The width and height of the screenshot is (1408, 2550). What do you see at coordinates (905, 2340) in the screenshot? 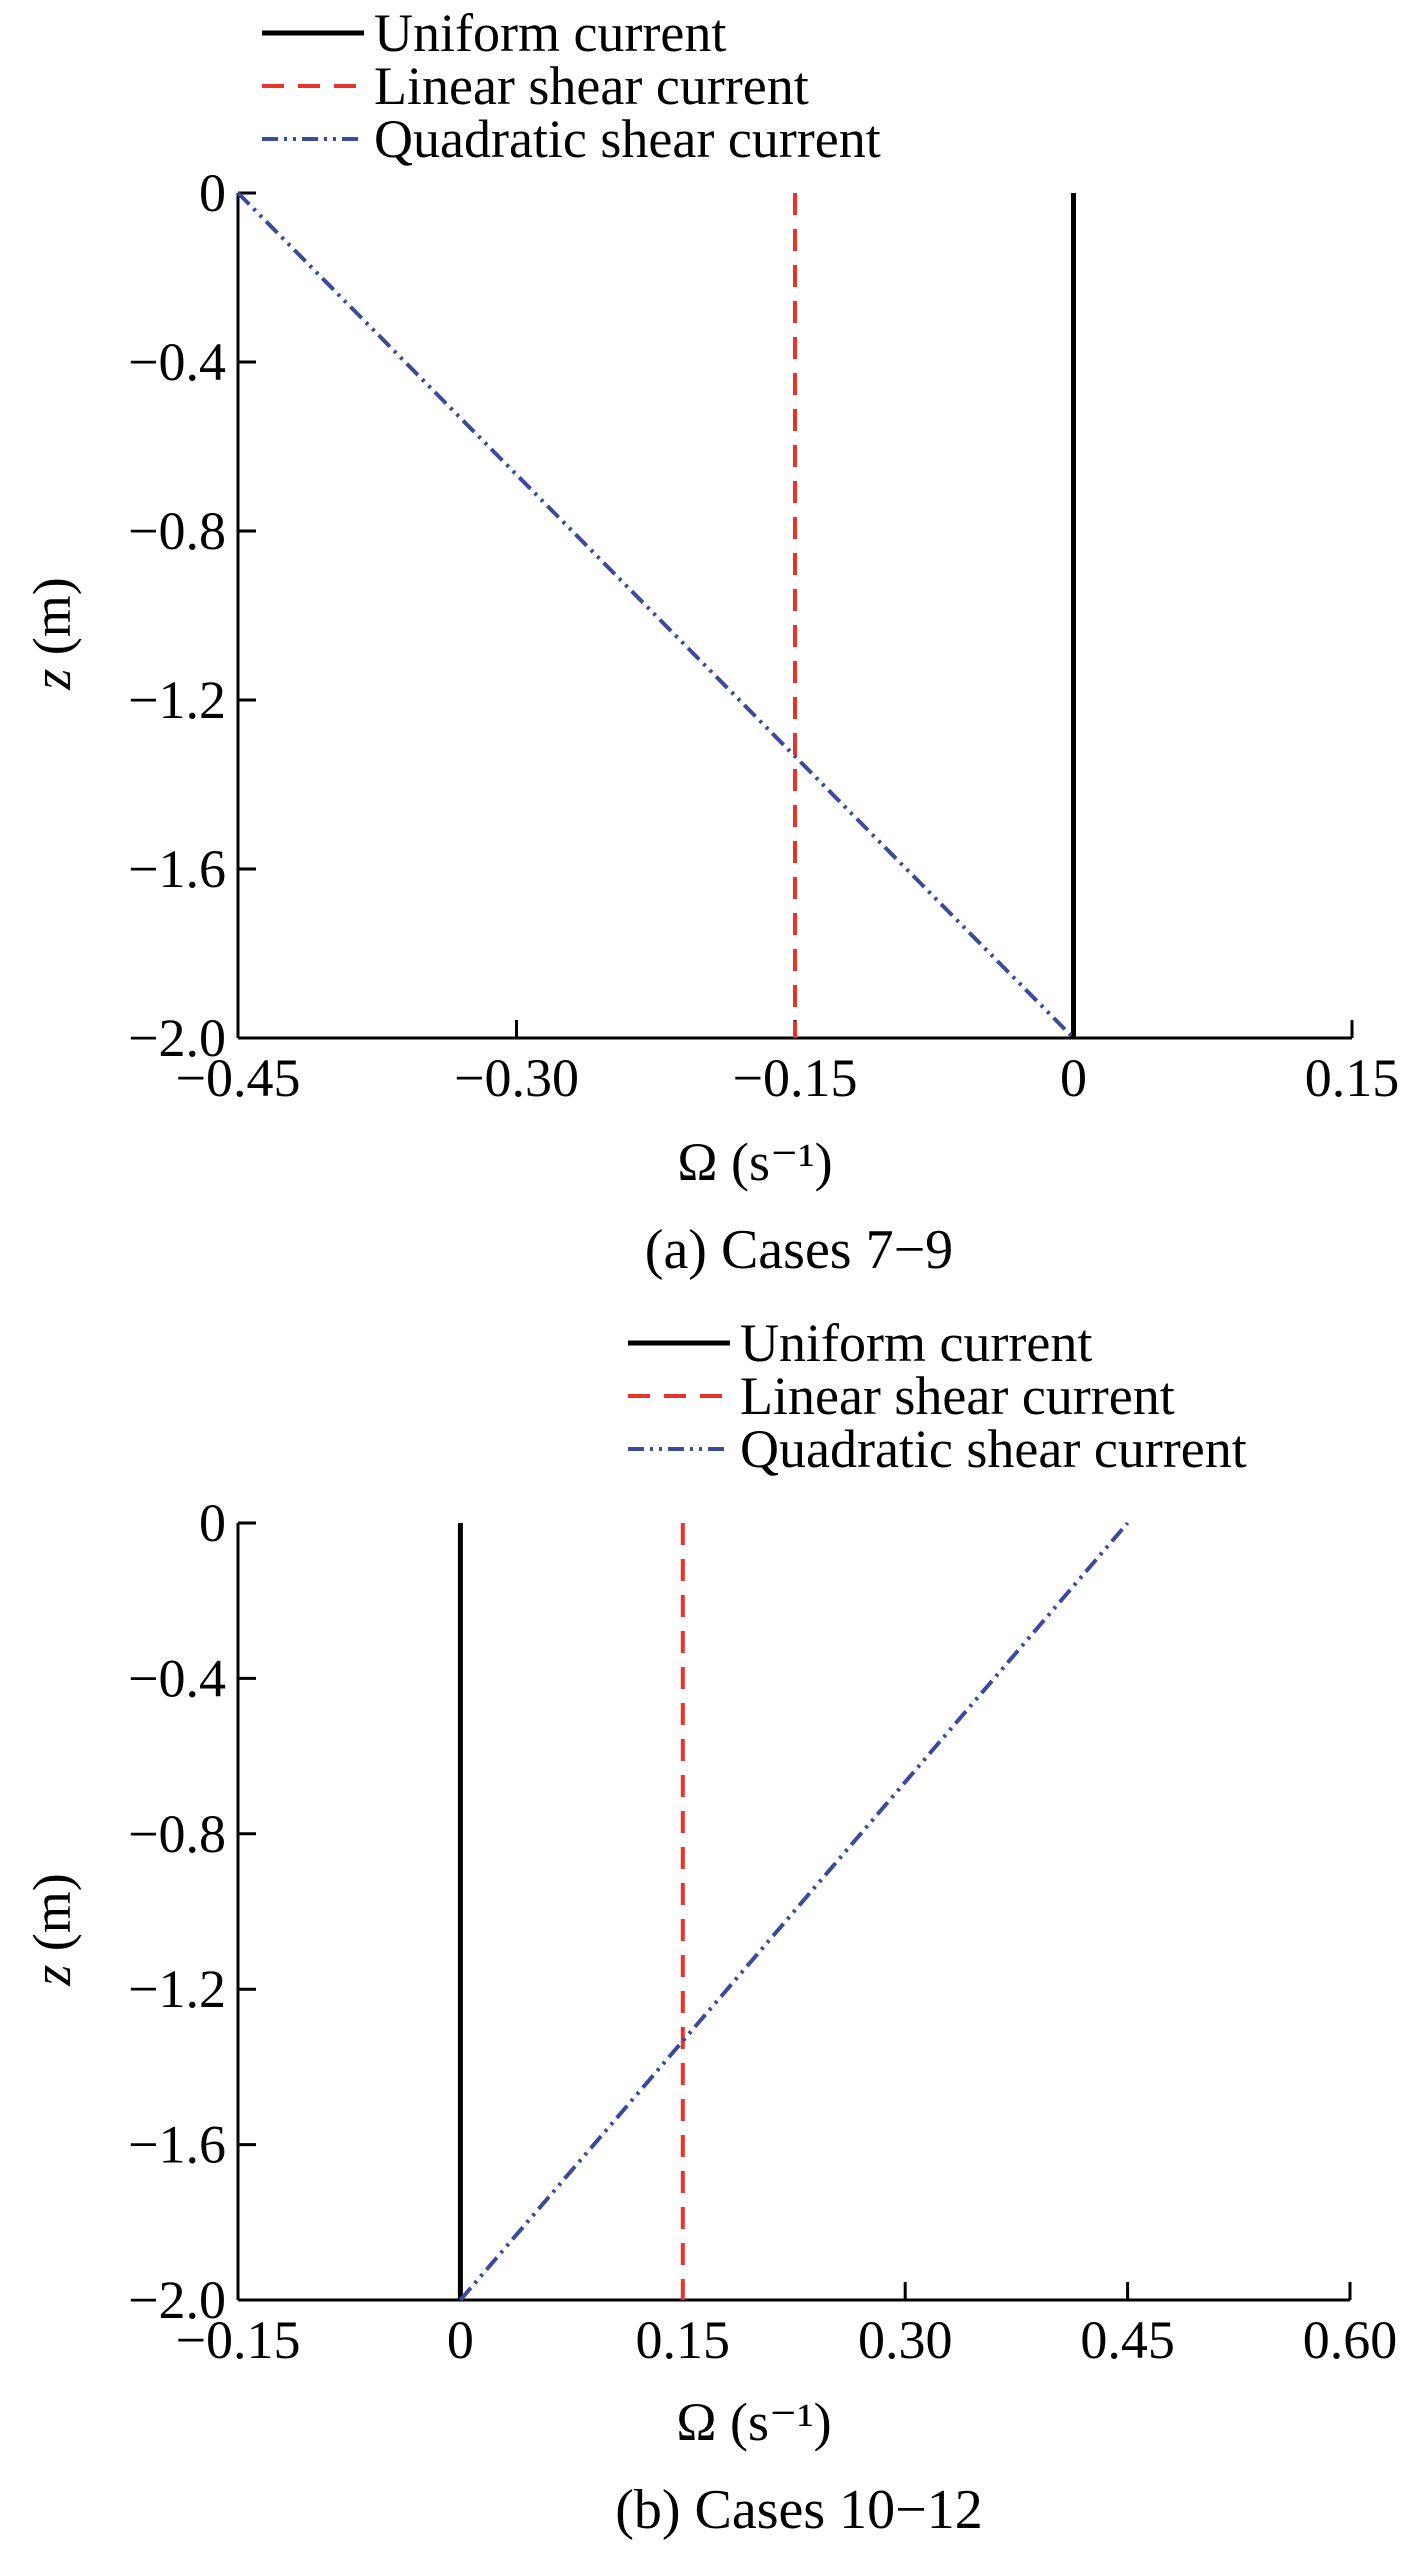
I see `x-tick-label: 0.30` at bounding box center [905, 2340].